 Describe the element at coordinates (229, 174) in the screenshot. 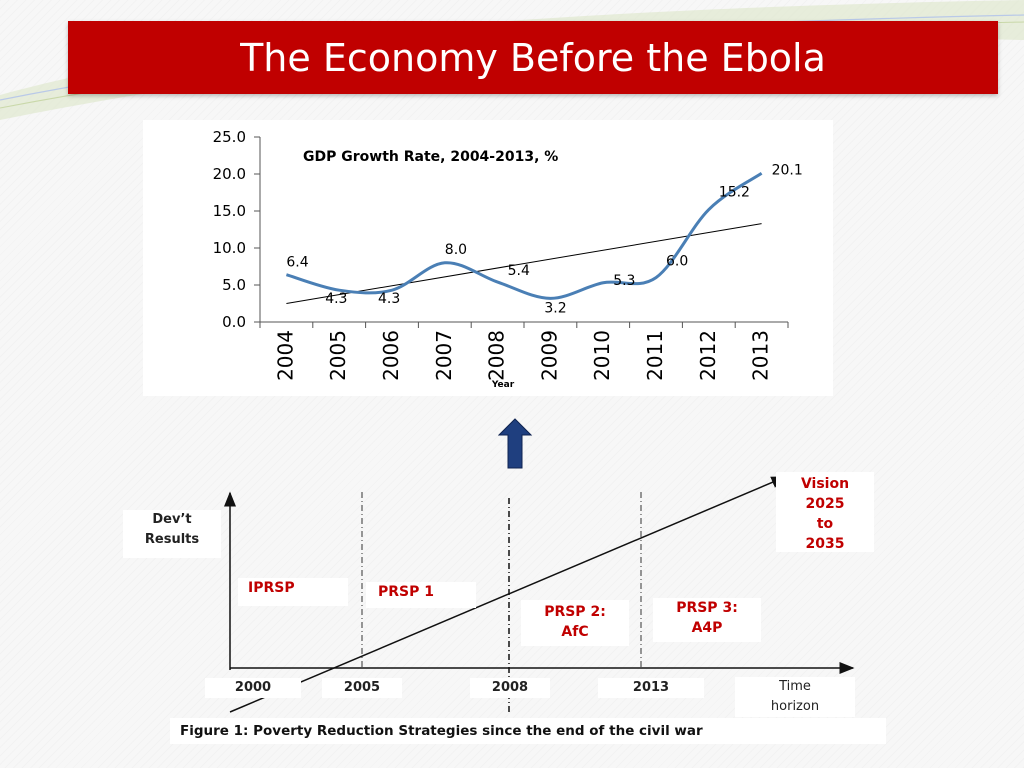

I see `y-tick-label: 20.0` at that location.